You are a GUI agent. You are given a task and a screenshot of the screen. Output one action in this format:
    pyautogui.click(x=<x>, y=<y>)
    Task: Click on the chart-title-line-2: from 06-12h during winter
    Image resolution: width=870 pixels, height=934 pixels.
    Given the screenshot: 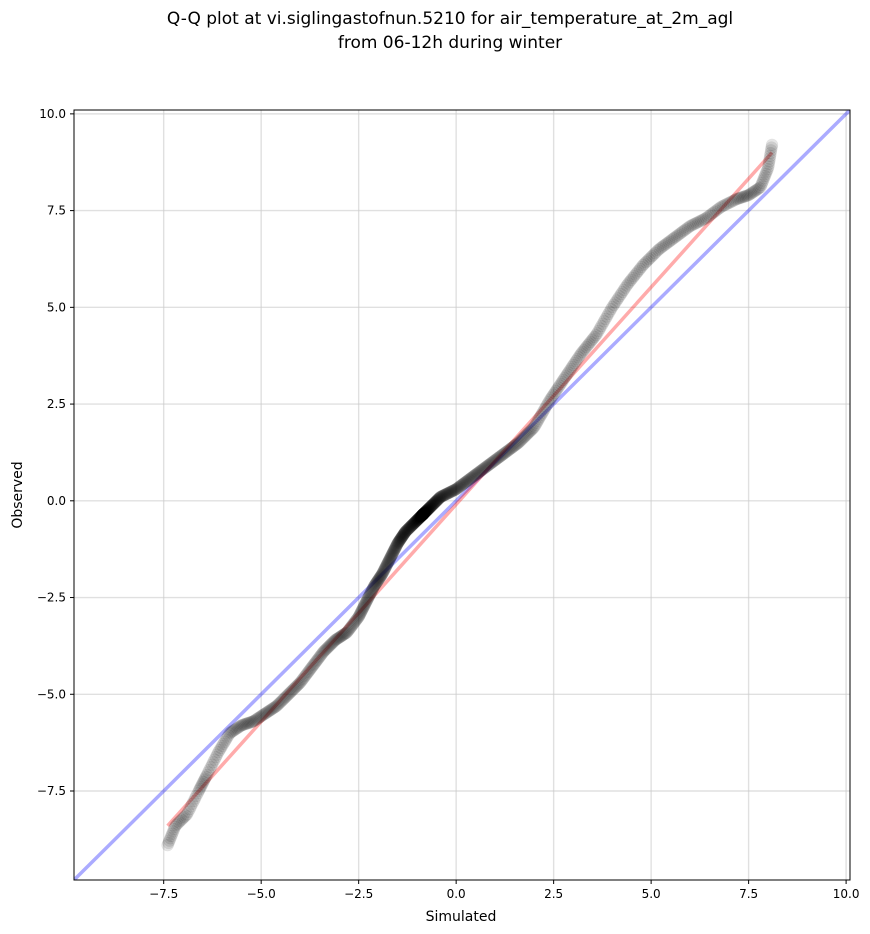 What is the action you would take?
    pyautogui.click(x=450, y=43)
    